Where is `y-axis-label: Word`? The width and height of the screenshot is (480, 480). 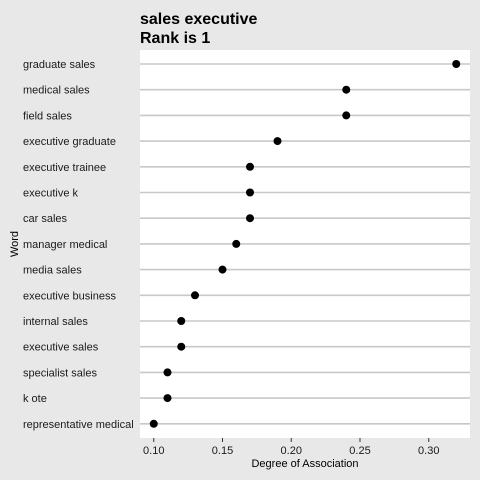 y-axis-label: Word is located at coordinates (15, 244).